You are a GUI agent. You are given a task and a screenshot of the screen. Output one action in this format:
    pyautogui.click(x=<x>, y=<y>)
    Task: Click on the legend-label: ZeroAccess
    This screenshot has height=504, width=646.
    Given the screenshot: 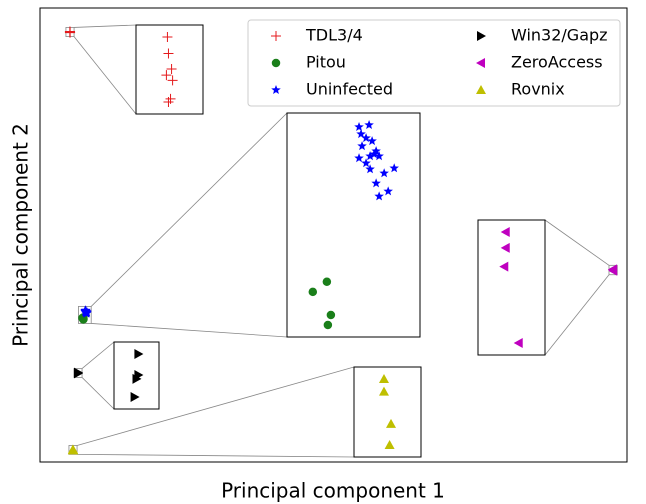 What is the action you would take?
    pyautogui.click(x=557, y=62)
    